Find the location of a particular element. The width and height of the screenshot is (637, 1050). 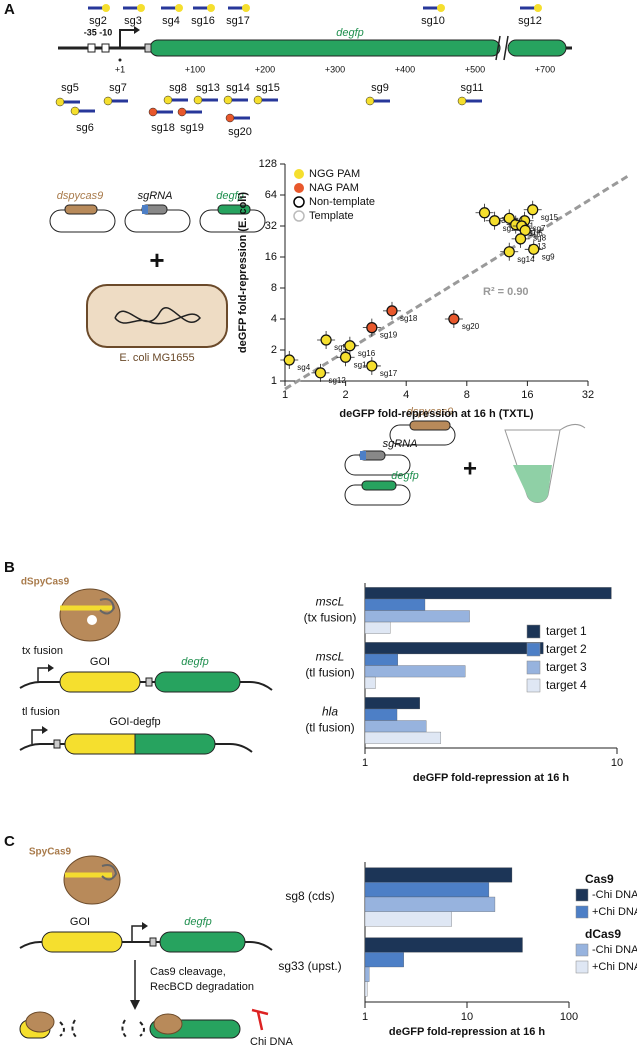

point-label: sg16 is located at coordinates (367, 353).